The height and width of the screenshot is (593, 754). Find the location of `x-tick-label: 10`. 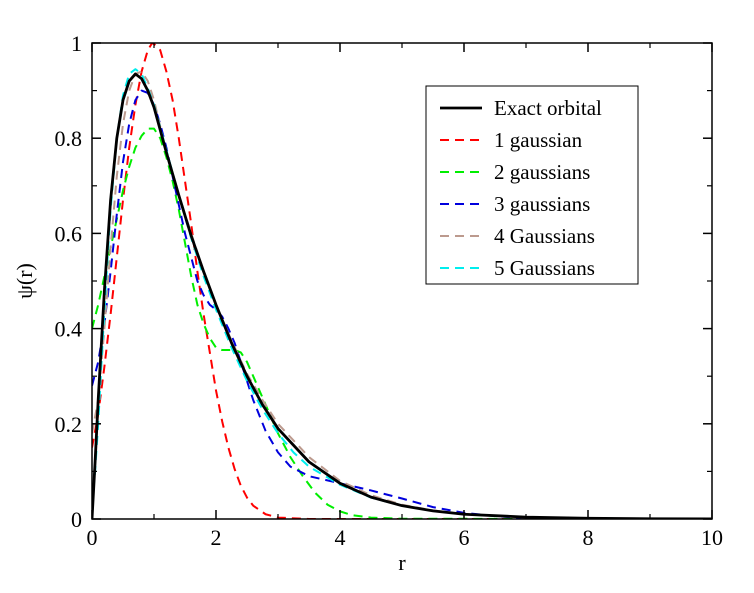

x-tick-label: 10 is located at coordinates (712, 537).